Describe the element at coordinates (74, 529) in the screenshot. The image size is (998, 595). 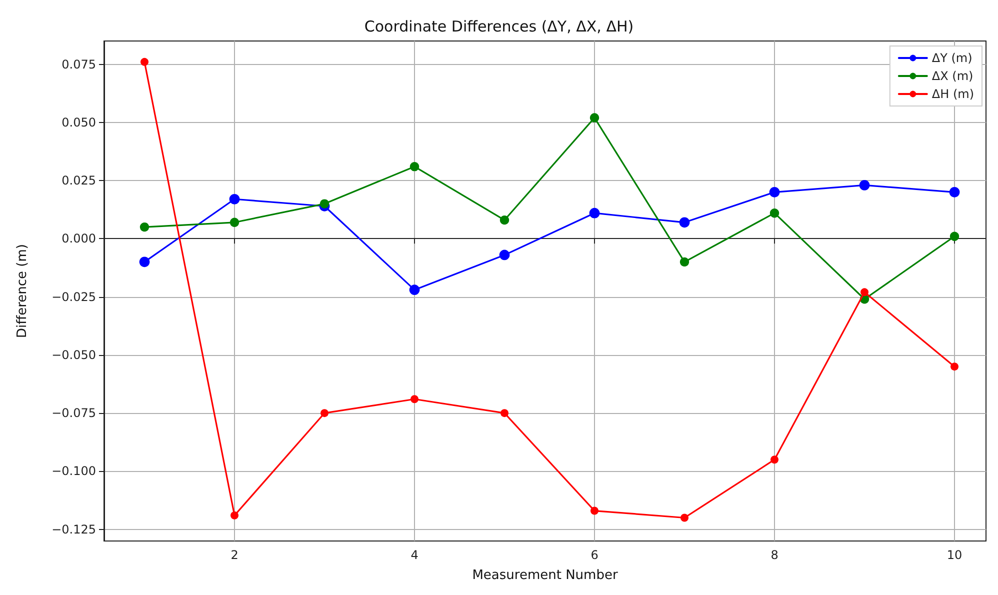
I see `y-tick-label: −0.125` at that location.